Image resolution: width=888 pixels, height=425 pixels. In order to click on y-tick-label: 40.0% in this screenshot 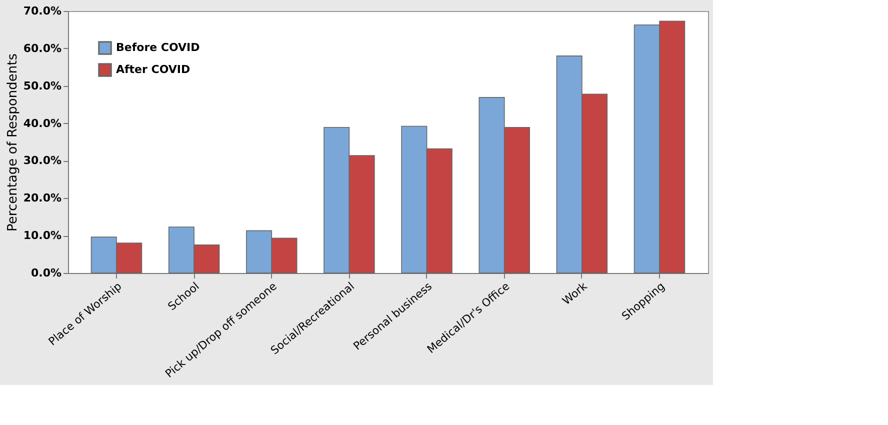, I will do `click(42, 123)`.